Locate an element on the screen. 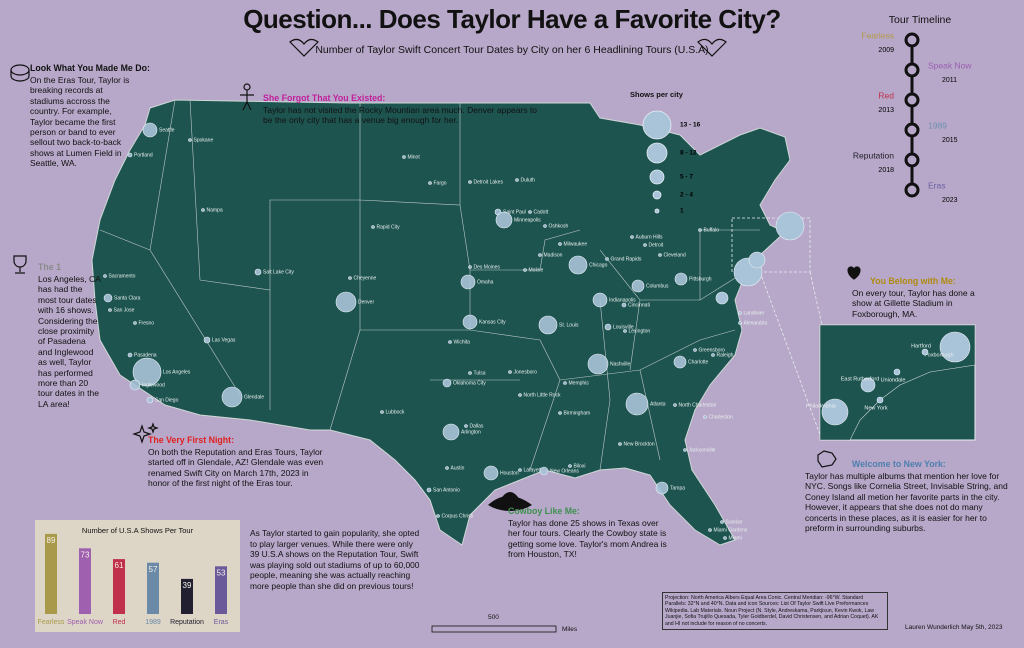 This screenshot has width=1024, height=648. tour-year: 2023 is located at coordinates (950, 200).